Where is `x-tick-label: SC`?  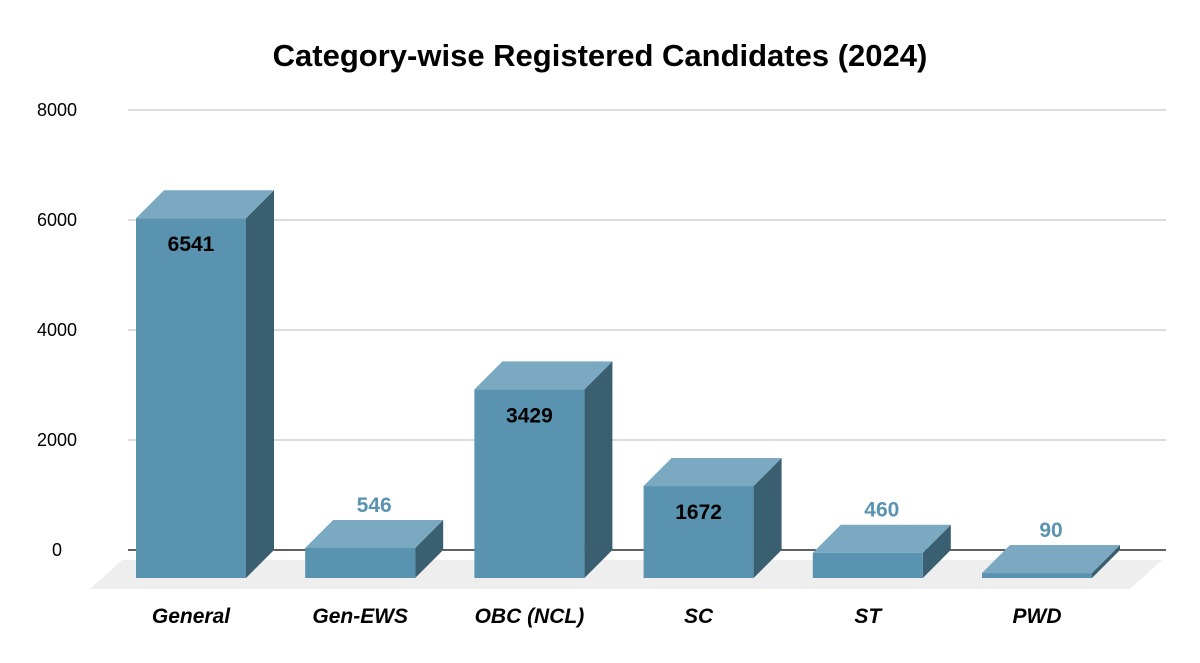
x-tick-label: SC is located at coordinates (699, 616).